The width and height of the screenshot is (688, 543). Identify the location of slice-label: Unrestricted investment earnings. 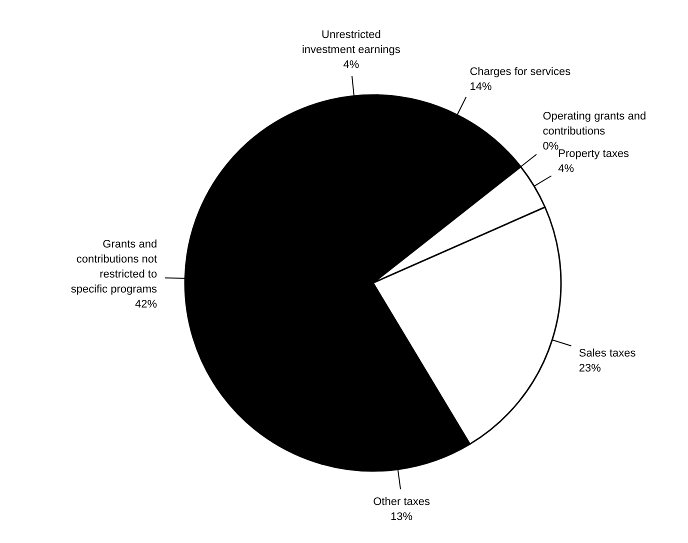
(351, 42).